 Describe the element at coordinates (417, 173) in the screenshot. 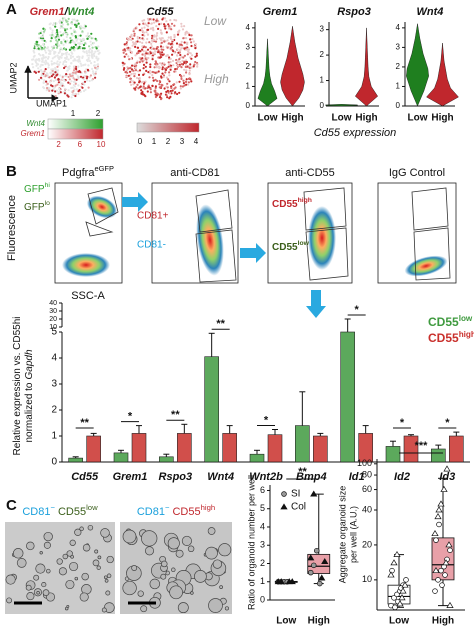

I see `flow-title: IgG Control` at that location.